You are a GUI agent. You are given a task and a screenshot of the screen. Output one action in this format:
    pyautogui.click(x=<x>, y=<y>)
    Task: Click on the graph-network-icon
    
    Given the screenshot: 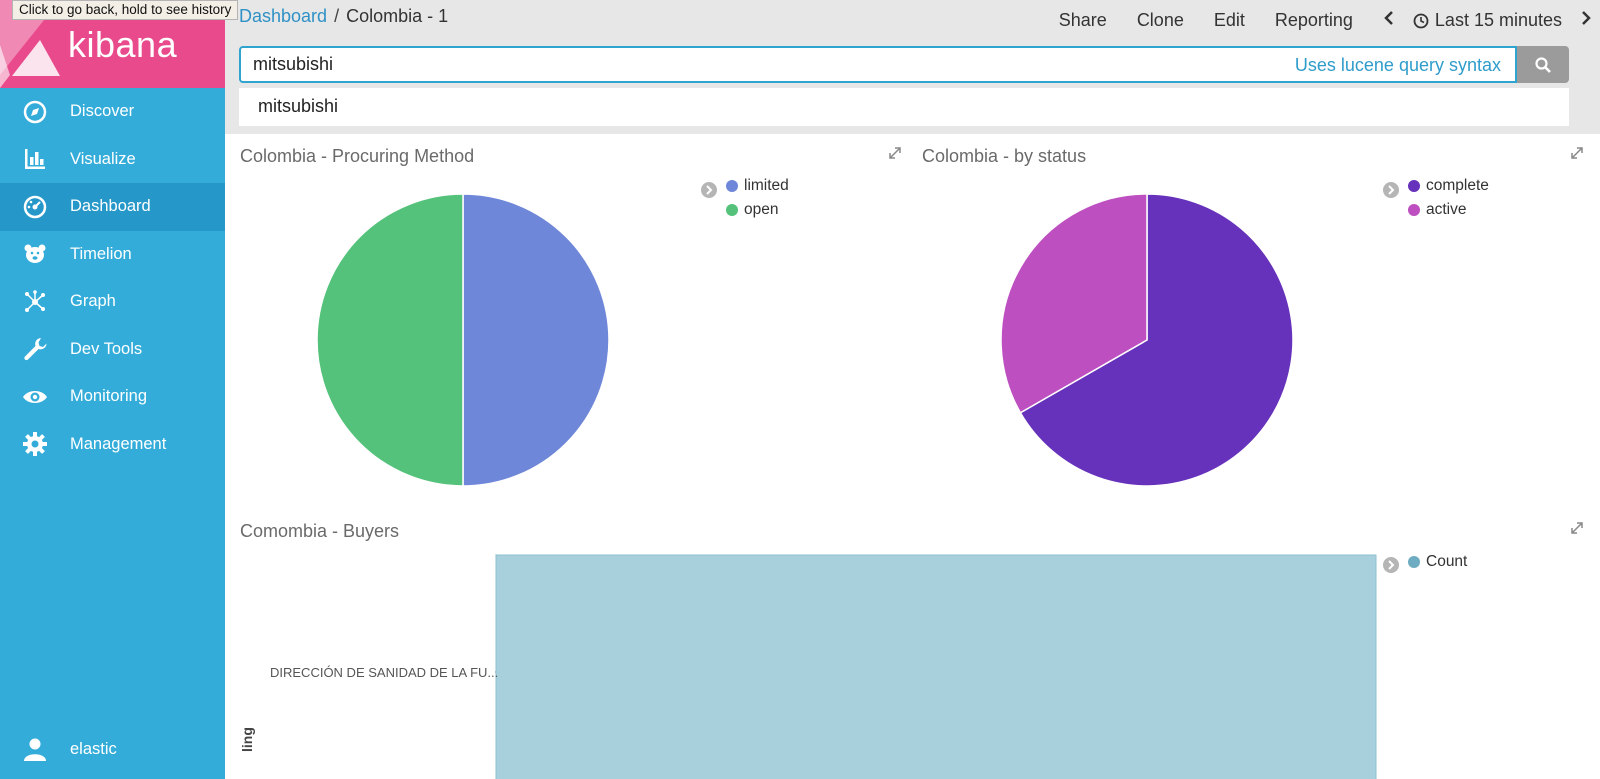 What is the action you would take?
    pyautogui.click(x=35, y=302)
    